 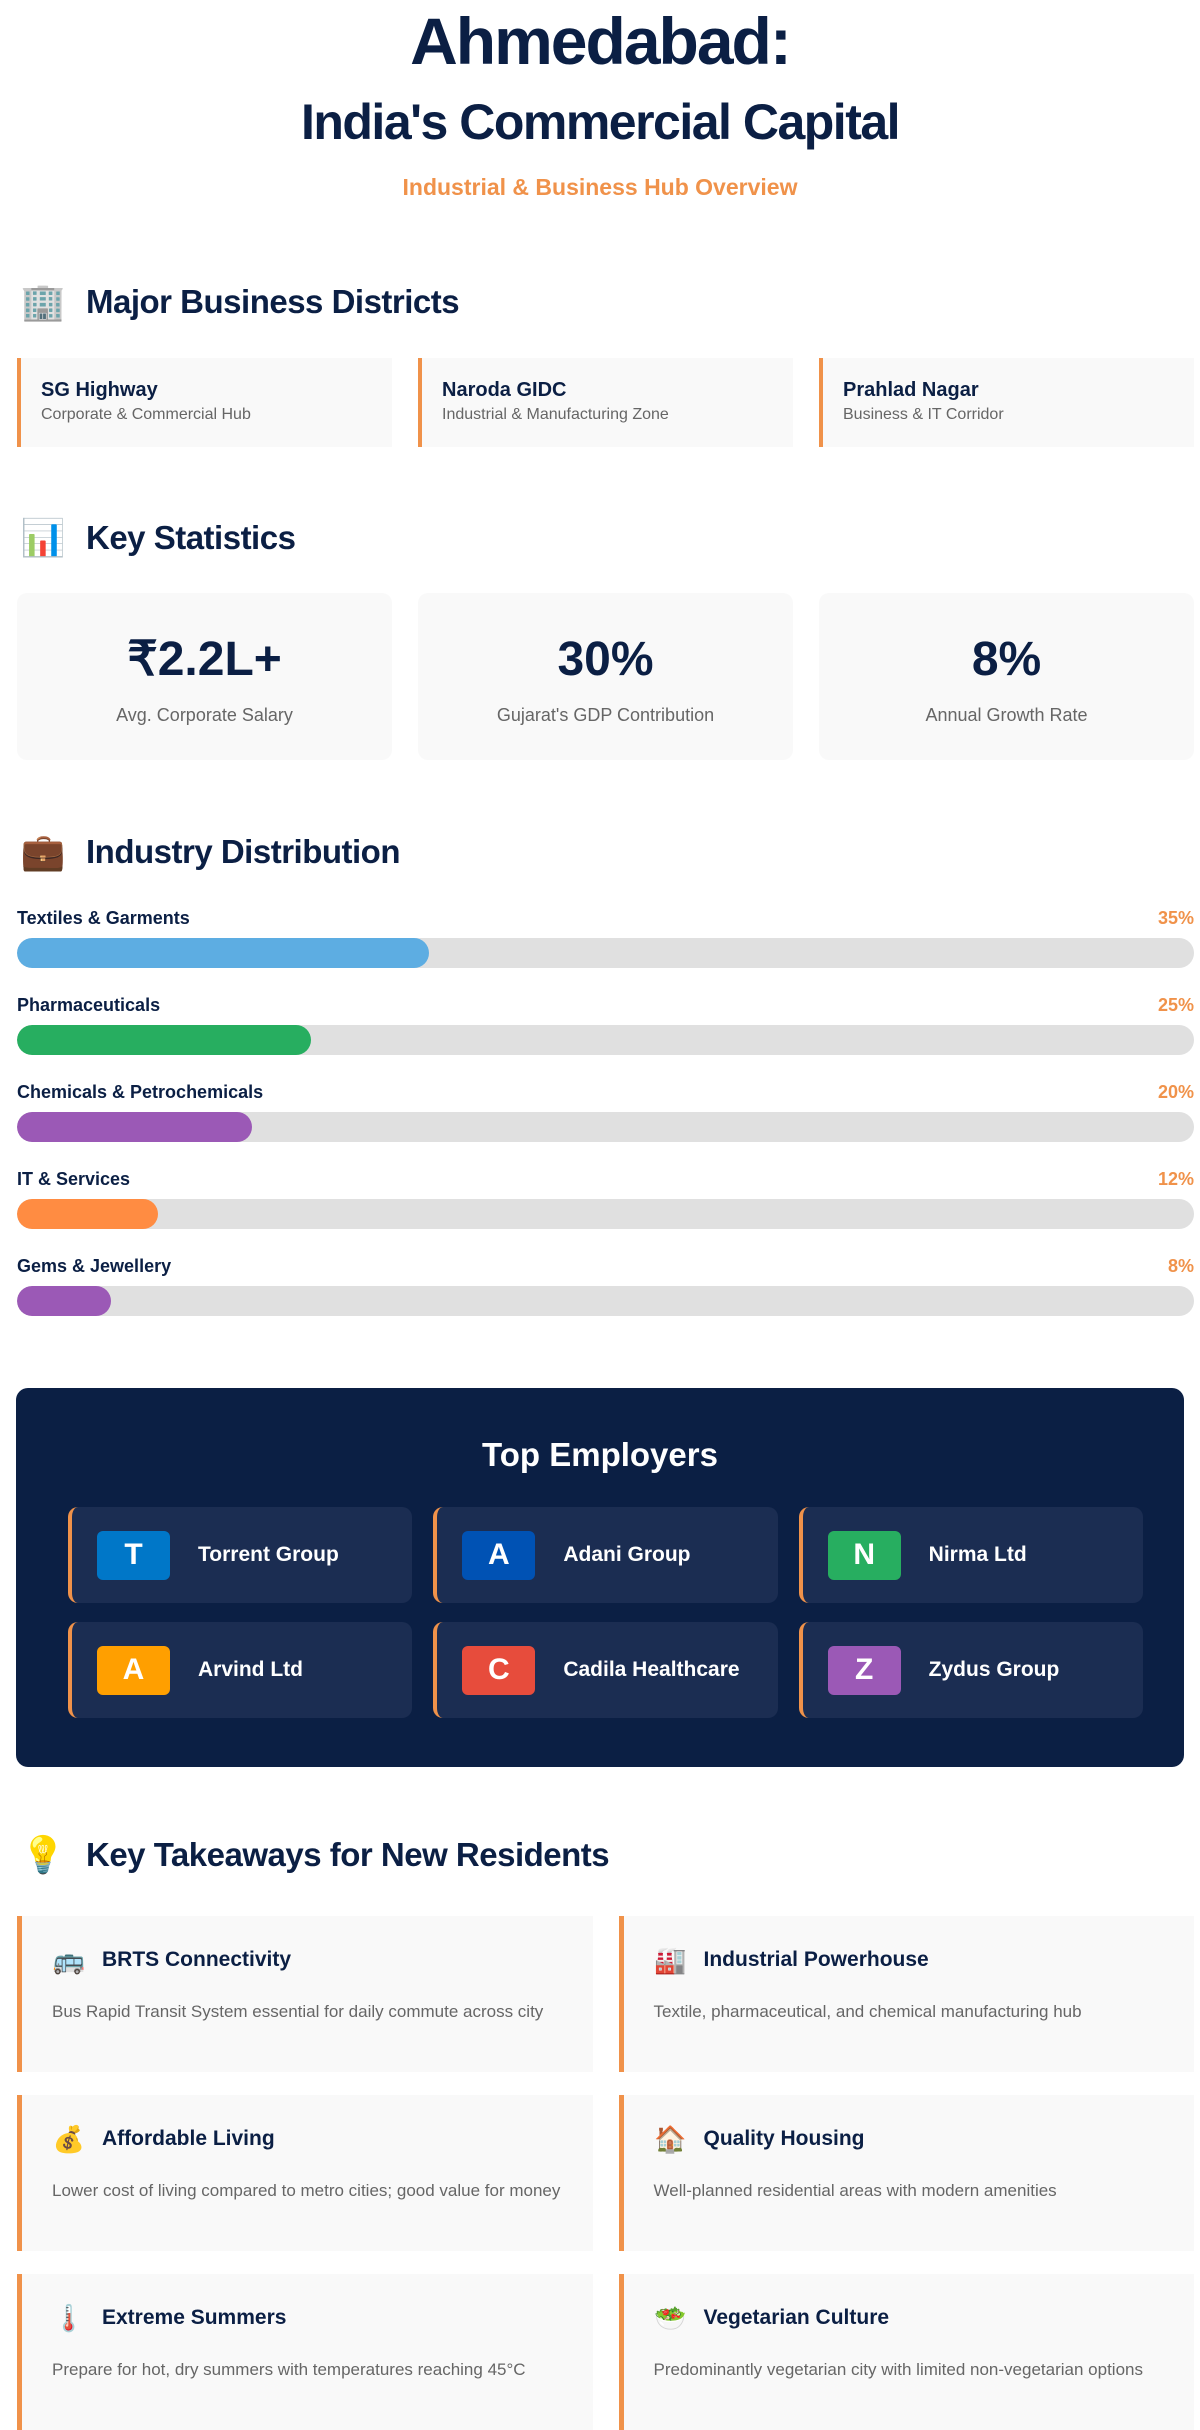 I want to click on employer-card: T Torrent Group, so click(x=240, y=1555).